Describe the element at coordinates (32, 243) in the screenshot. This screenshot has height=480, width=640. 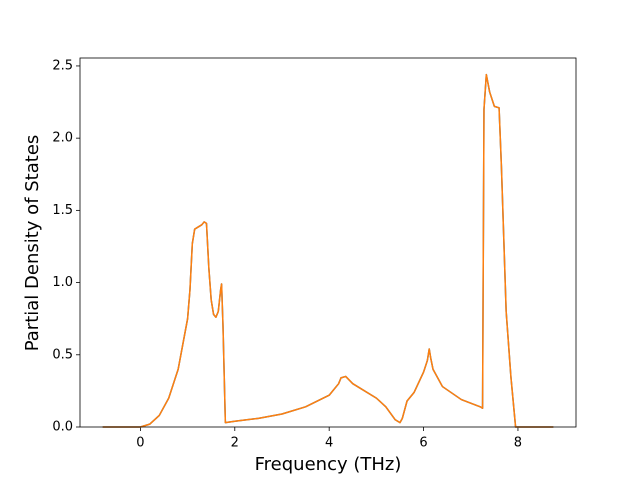
I see `y-axis-title: Partial Density of States` at that location.